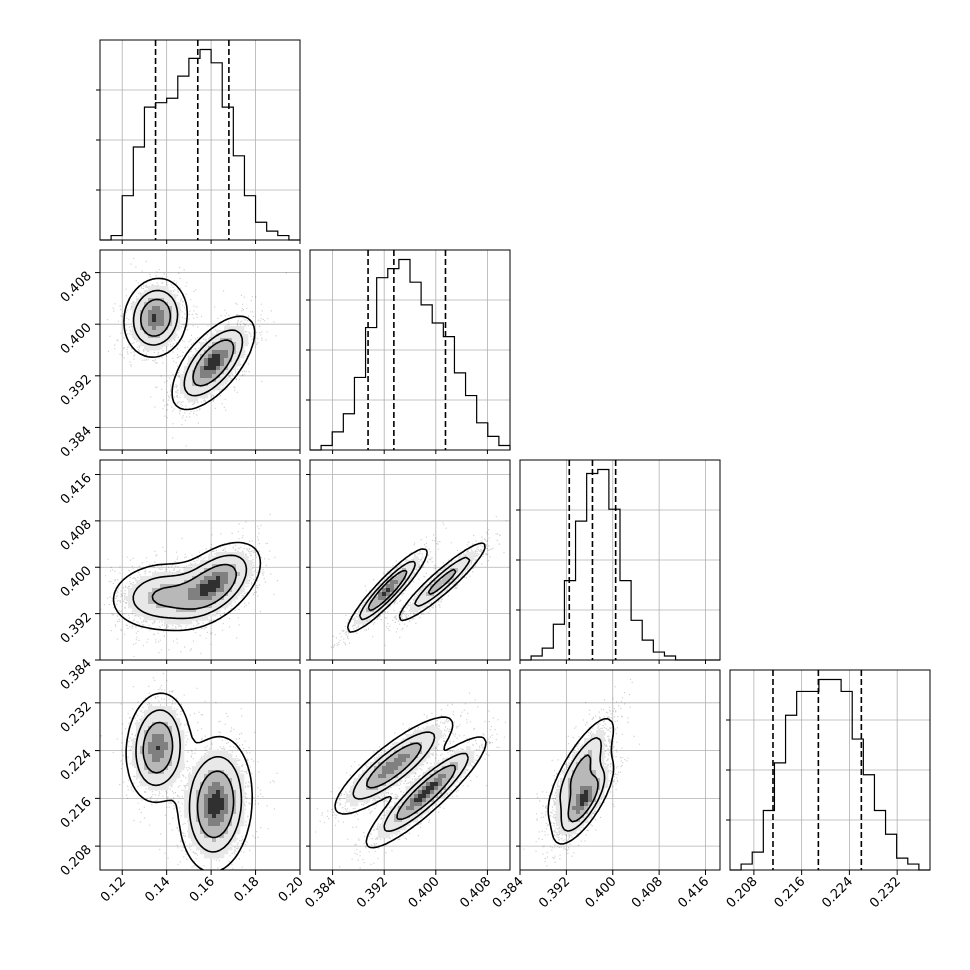 This screenshot has height=970, width=970. What do you see at coordinates (76, 813) in the screenshot?
I see `y-tick-label: 0.216` at bounding box center [76, 813].